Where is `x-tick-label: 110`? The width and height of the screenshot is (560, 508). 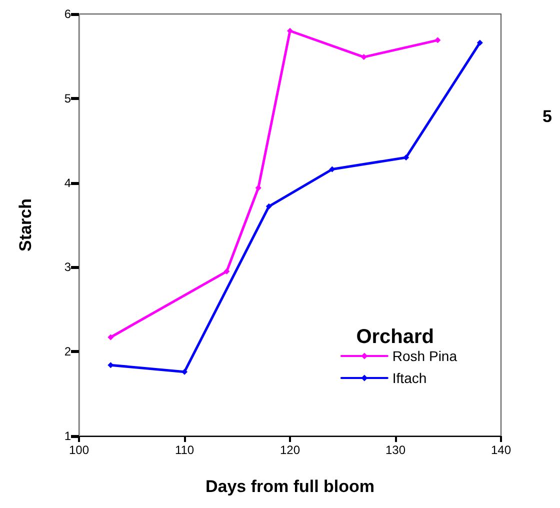
x-tick-label: 110 is located at coordinates (184, 450).